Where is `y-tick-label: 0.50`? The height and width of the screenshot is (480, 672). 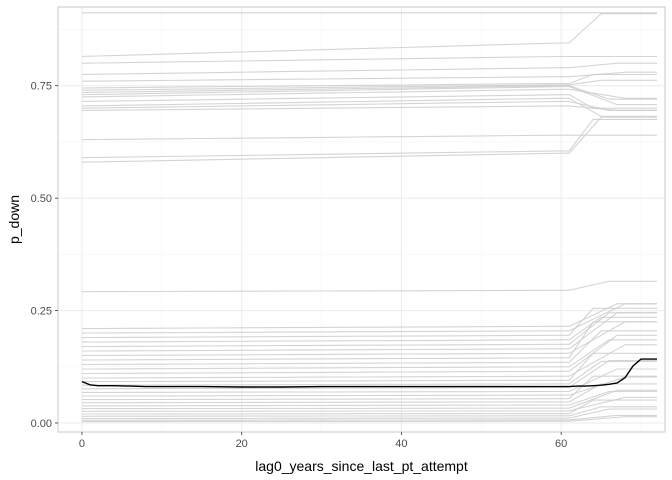 y-tick-label: 0.50 is located at coordinates (41, 199).